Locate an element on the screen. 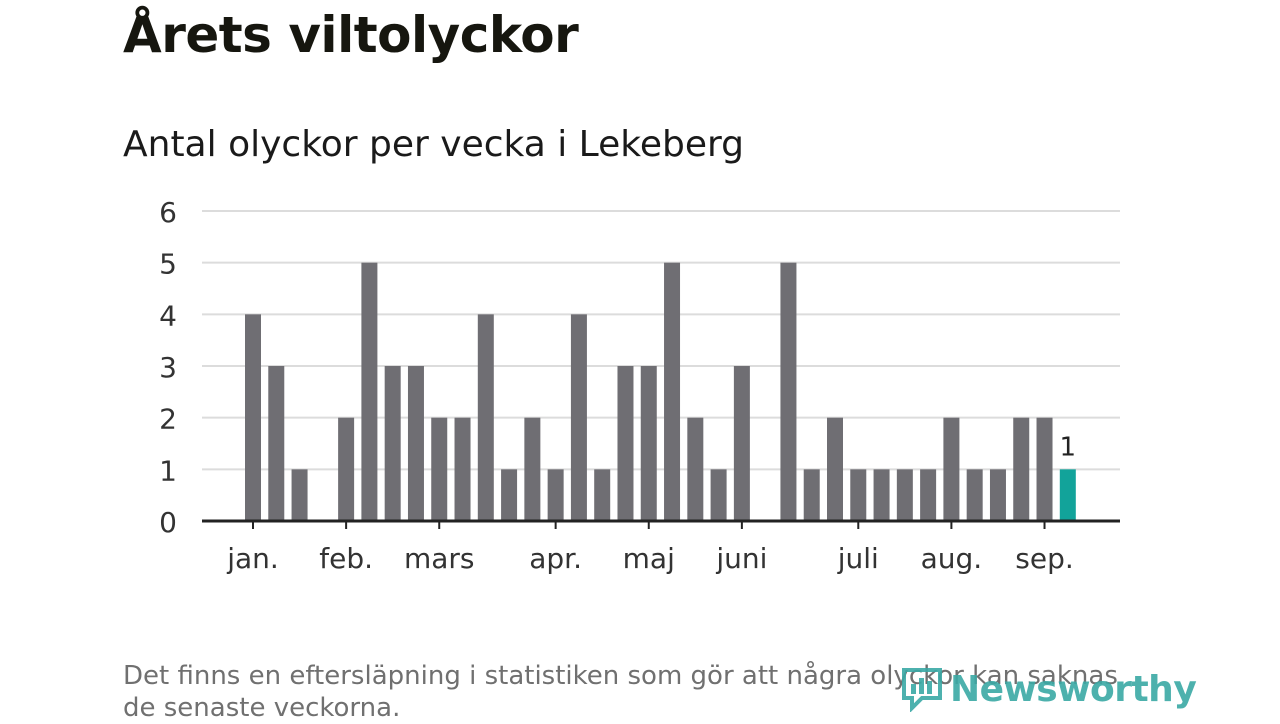 This screenshot has height=724, width=1280. x-tick-label: apr. is located at coordinates (555, 558).